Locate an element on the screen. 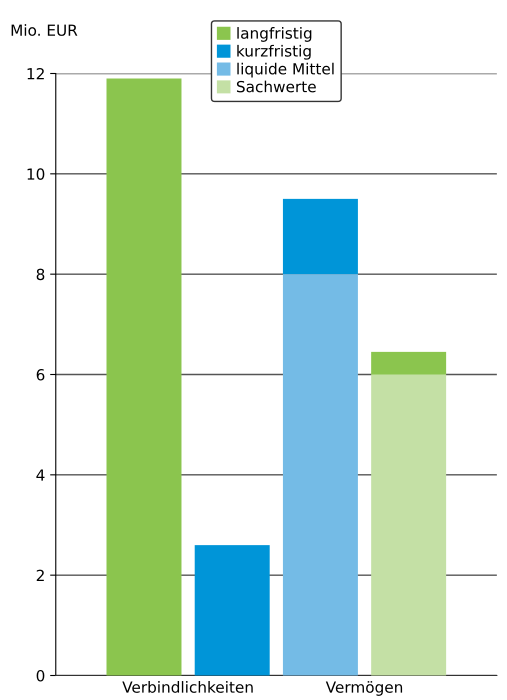  text: Vermögen is located at coordinates (364, 688).